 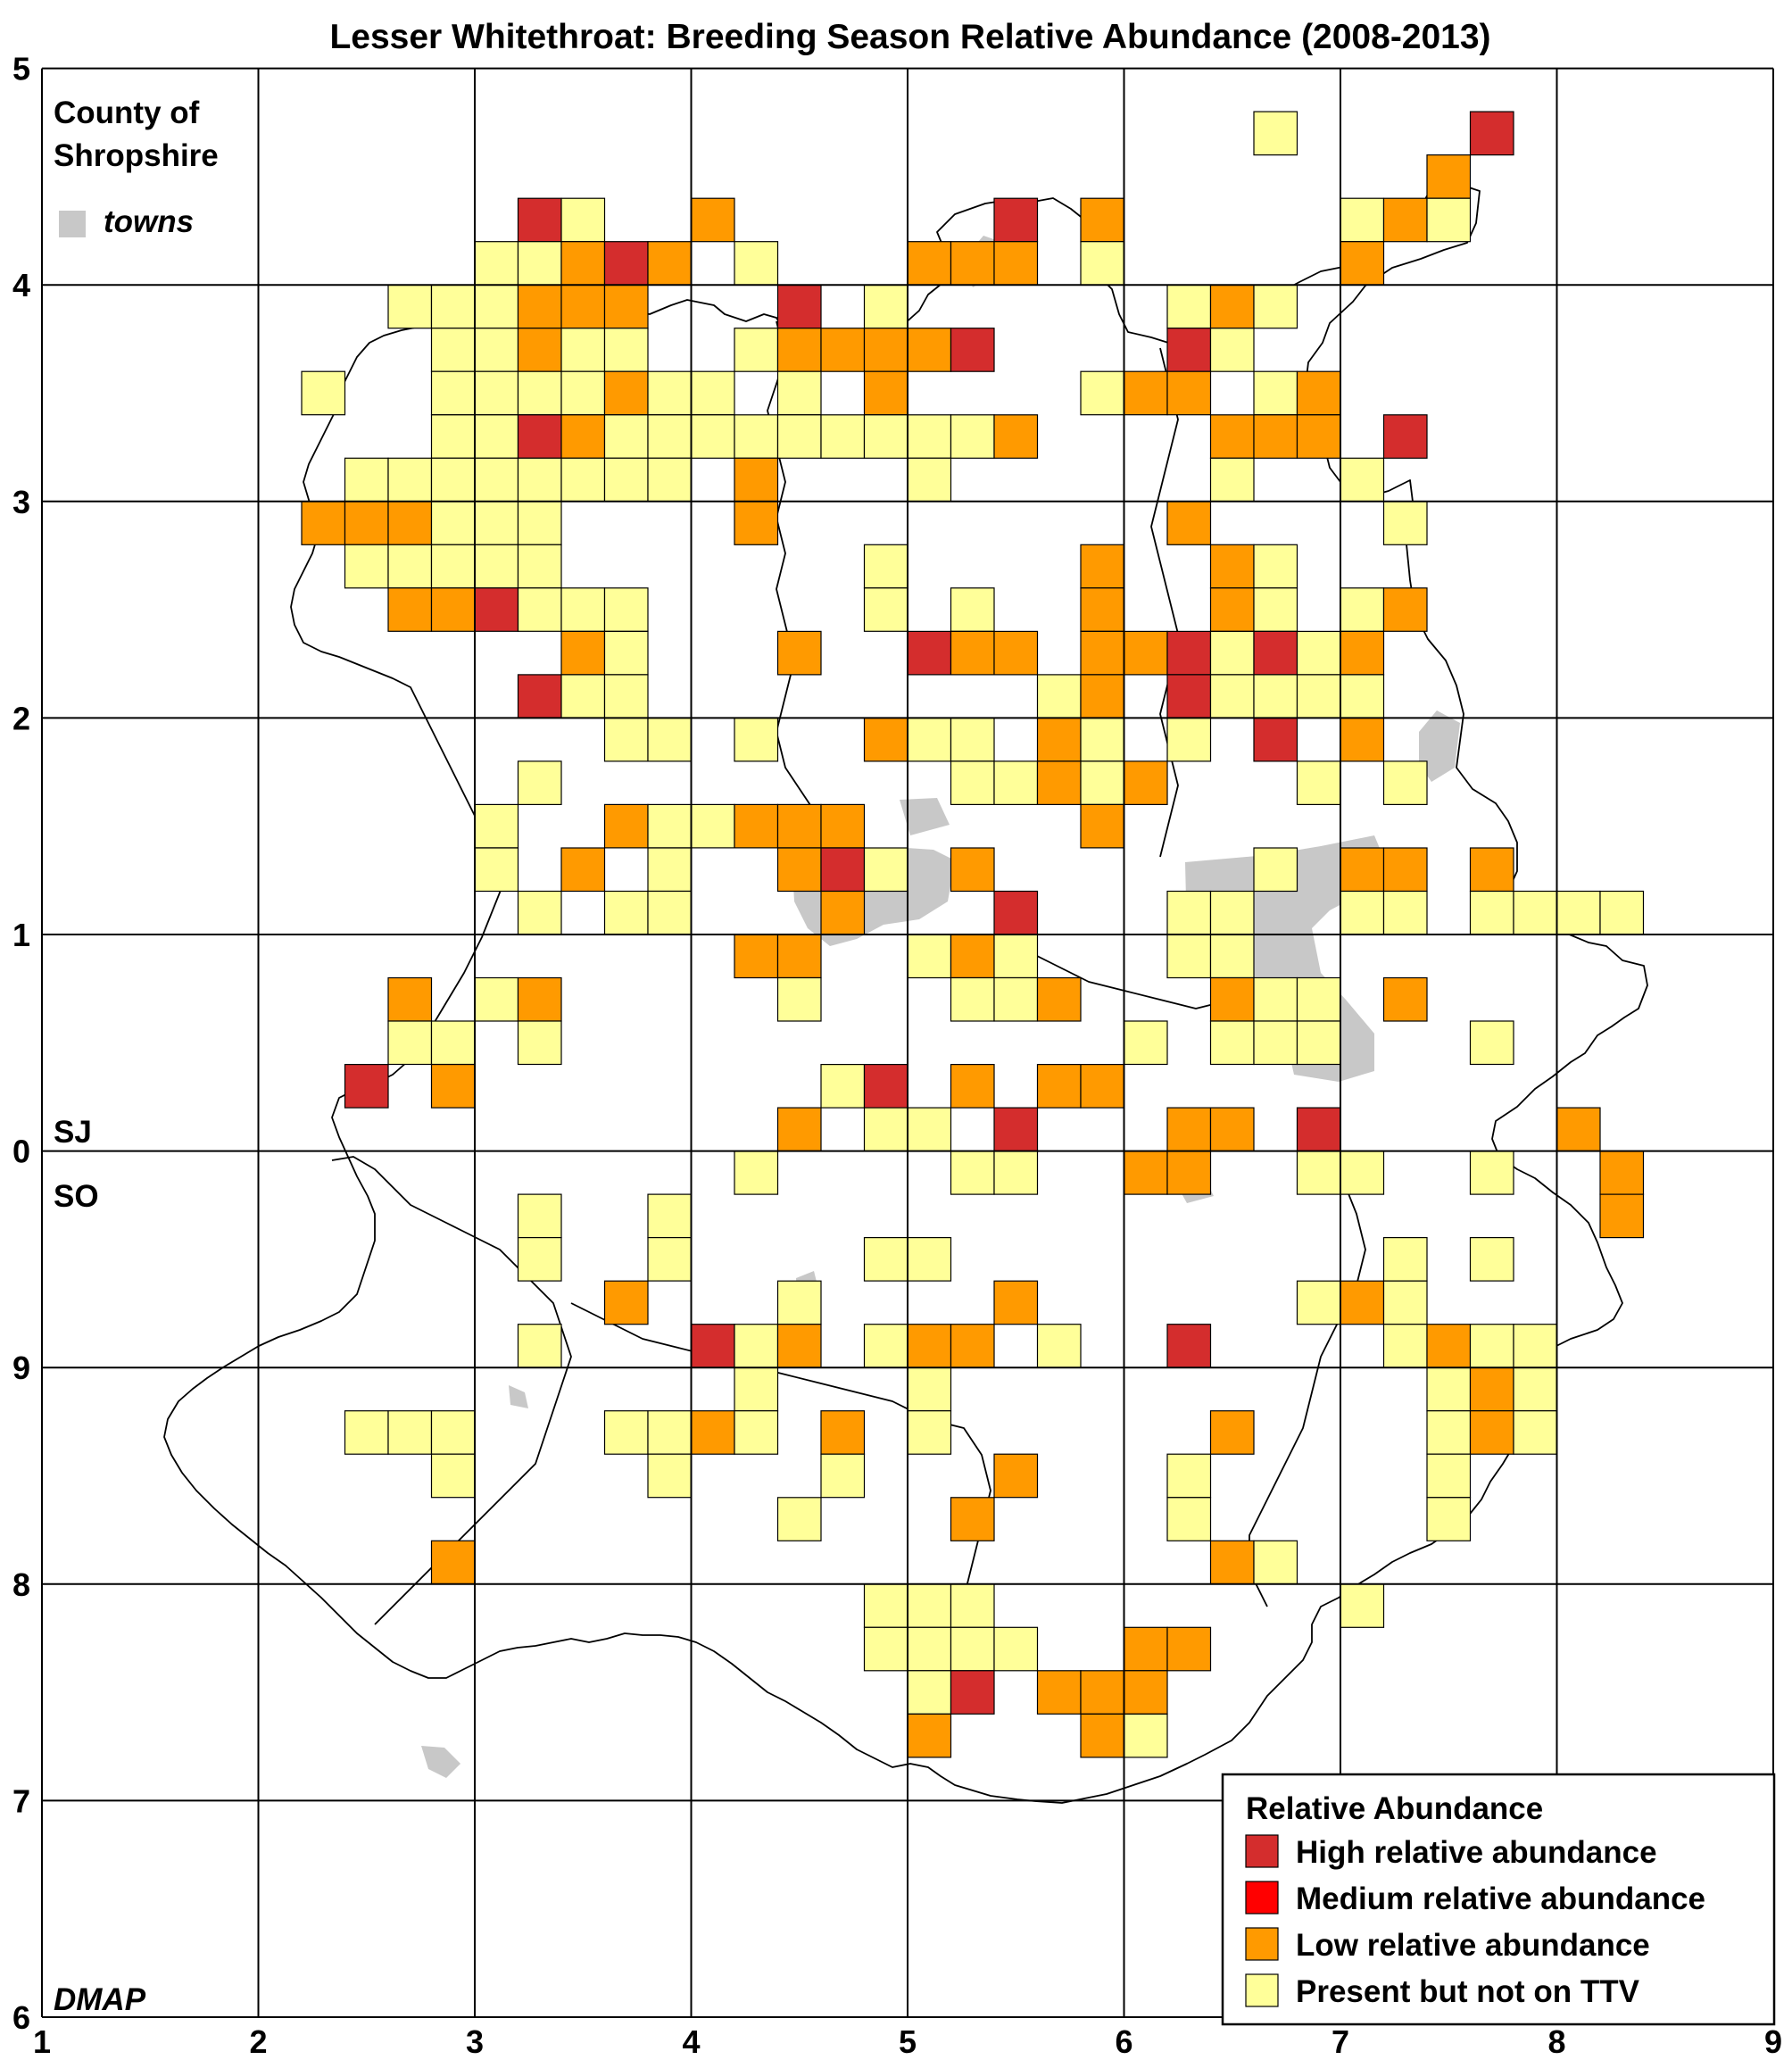 What do you see at coordinates (1473, 1945) in the screenshot?
I see `legend-label-low: Low relative abundance` at bounding box center [1473, 1945].